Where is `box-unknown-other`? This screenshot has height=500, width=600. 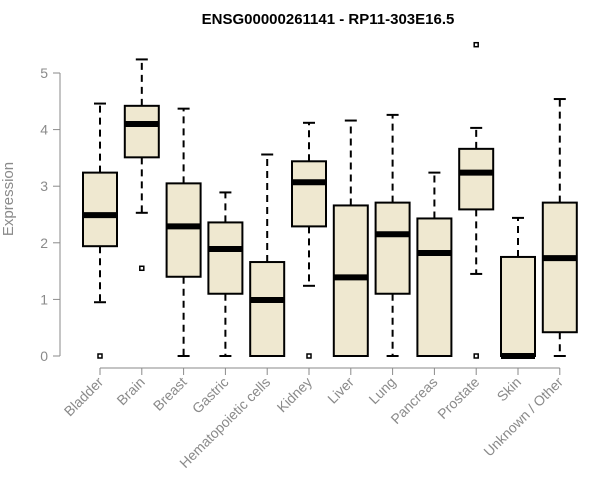 box-unknown-other is located at coordinates (559, 227).